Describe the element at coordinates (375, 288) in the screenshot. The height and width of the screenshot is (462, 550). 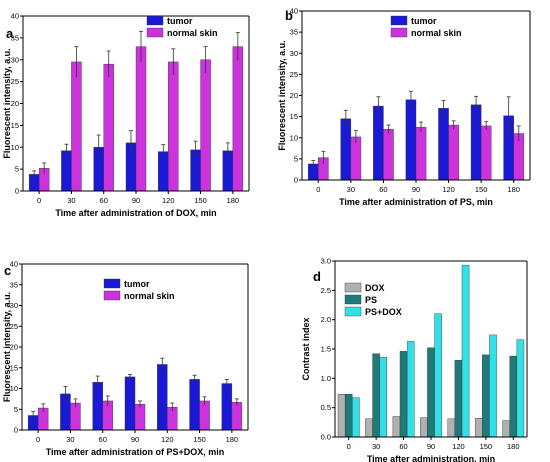
I see `legend-label: DOX` at that location.